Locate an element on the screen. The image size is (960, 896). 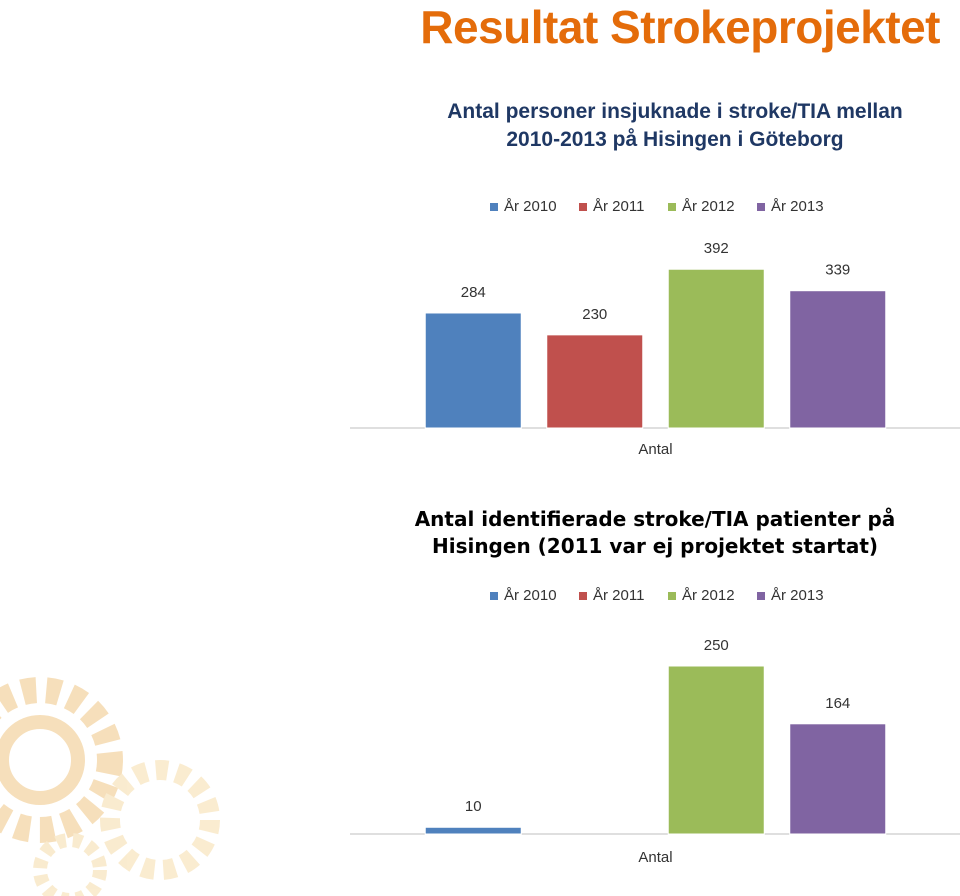
value-label: 339 is located at coordinates (837, 270).